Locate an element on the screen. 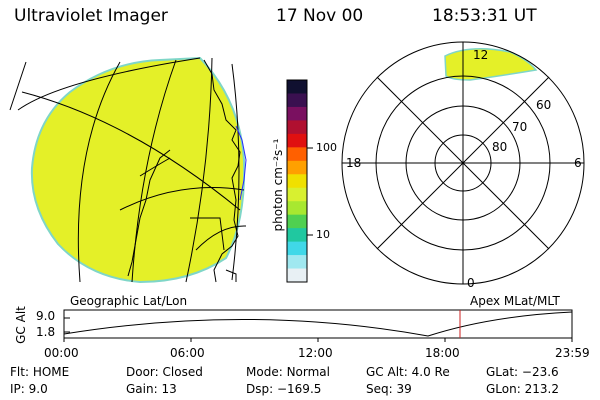 Image resolution: width=600 pixels, height=400 pixels. x-label-1800: 18:00 is located at coordinates (442, 353).